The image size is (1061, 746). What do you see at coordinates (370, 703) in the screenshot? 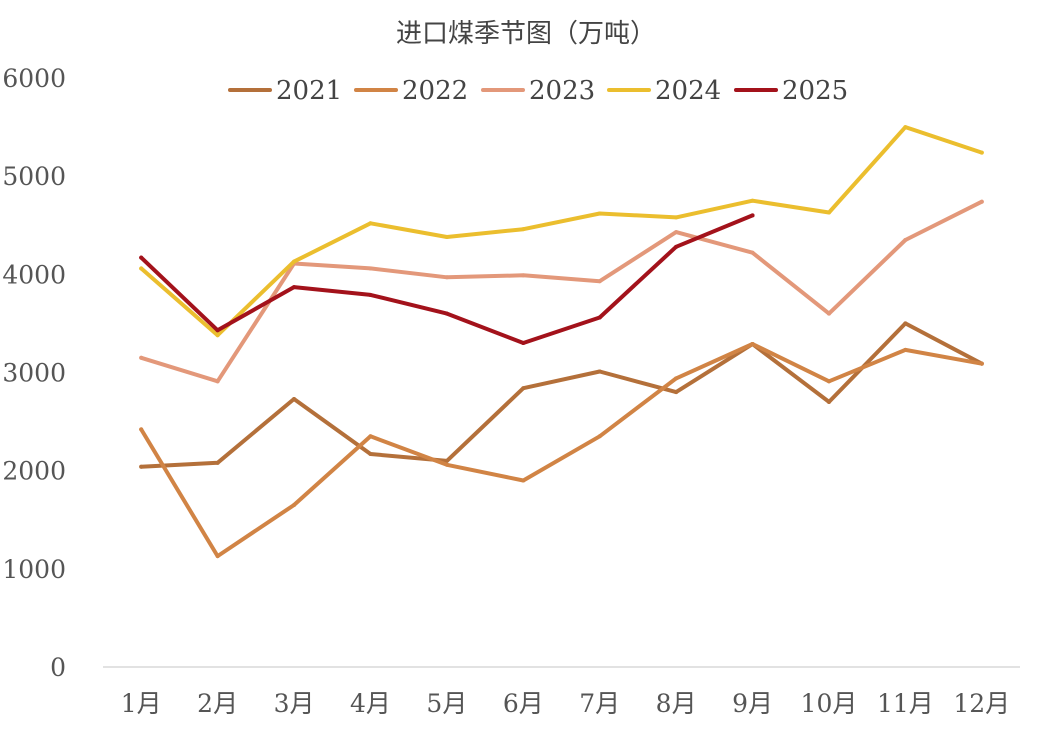
I see `x-tick-label: 4月` at bounding box center [370, 703].